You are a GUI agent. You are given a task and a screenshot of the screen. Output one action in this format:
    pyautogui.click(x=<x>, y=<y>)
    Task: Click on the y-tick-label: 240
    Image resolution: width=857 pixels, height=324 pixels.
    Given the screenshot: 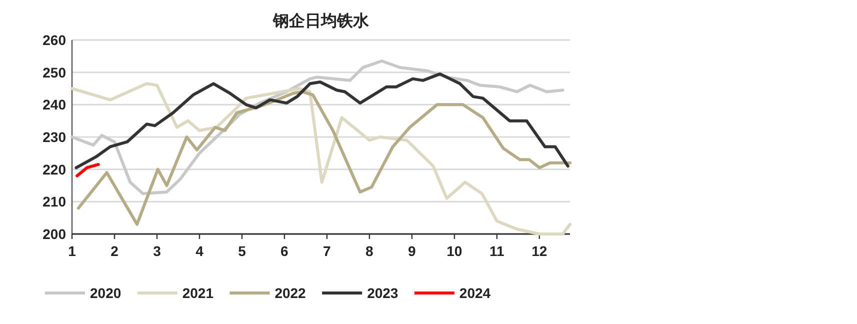 What is the action you would take?
    pyautogui.click(x=54, y=104)
    